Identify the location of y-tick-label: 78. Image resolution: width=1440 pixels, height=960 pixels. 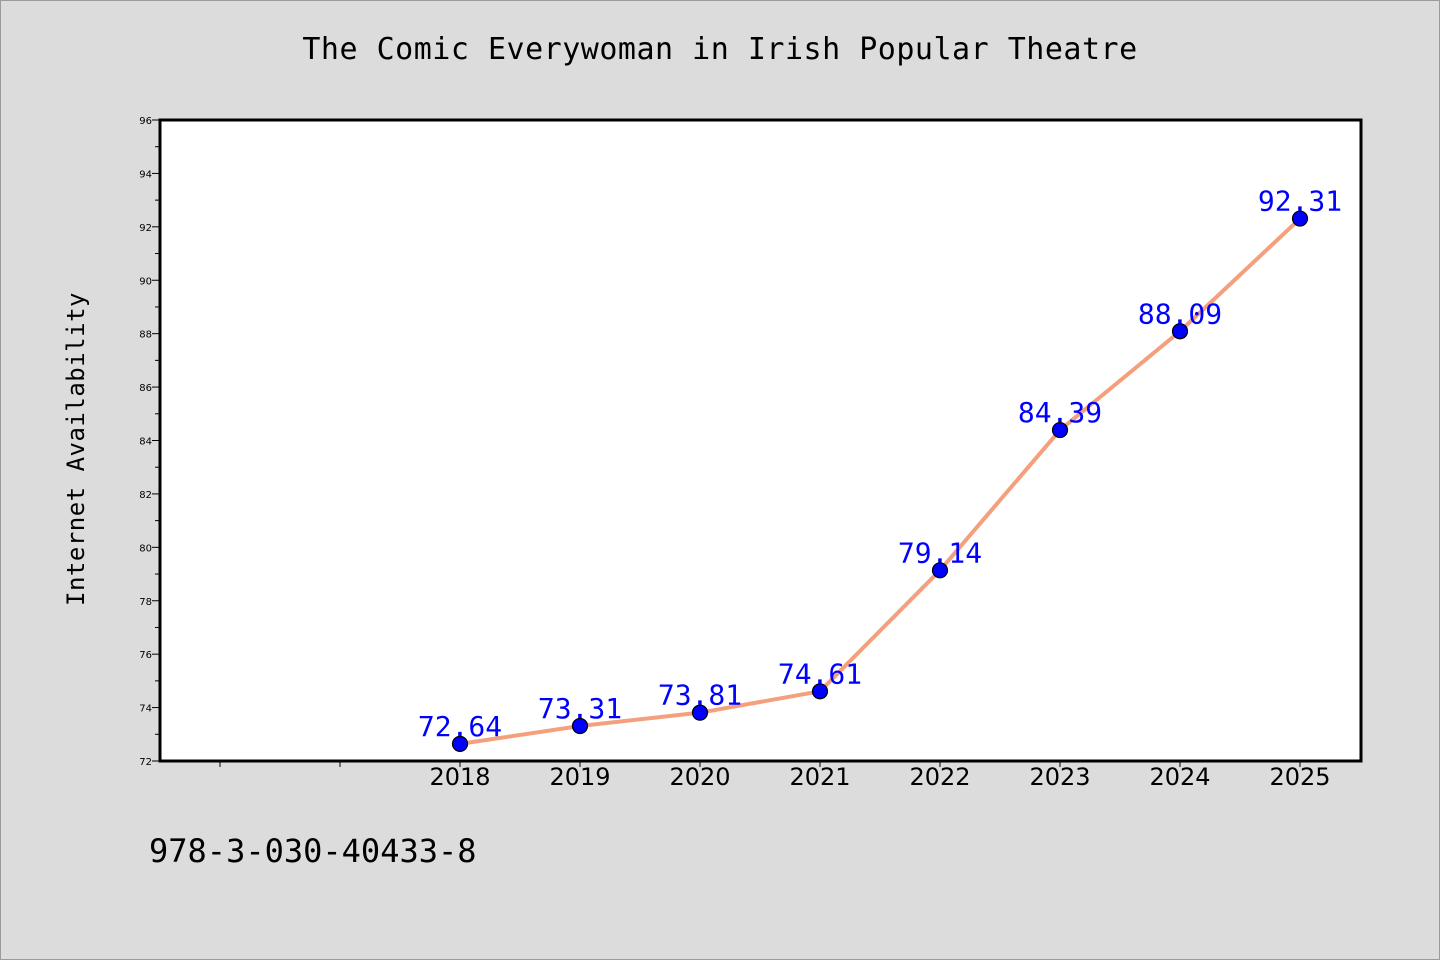
(145, 602).